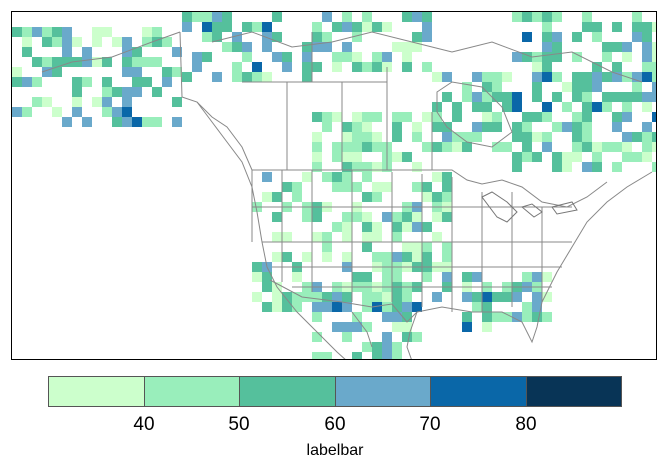  What do you see at coordinates (239, 424) in the screenshot?
I see `labelbar-tick-50: 50` at bounding box center [239, 424].